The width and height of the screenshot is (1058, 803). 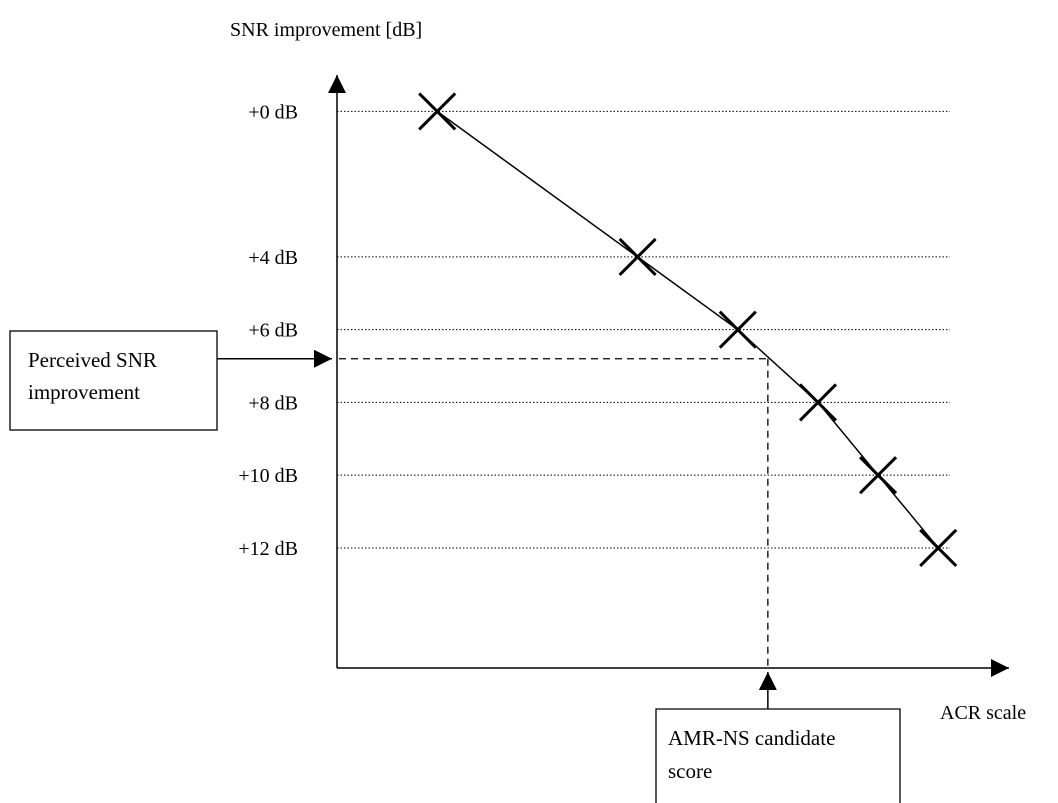 I want to click on y-tick-labels: +0 dB +4 dB +6 dB +8 dB +10 dB +12 dB, so click(x=268, y=330).